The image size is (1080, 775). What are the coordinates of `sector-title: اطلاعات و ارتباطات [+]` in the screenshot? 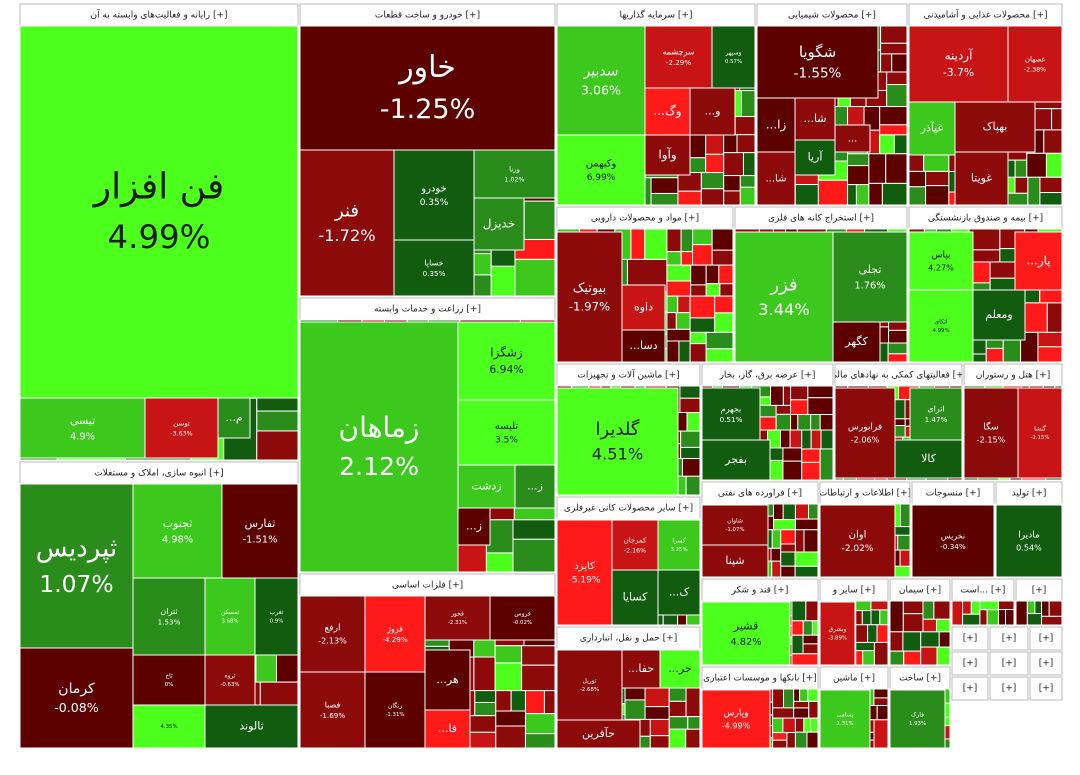 It's located at (865, 494).